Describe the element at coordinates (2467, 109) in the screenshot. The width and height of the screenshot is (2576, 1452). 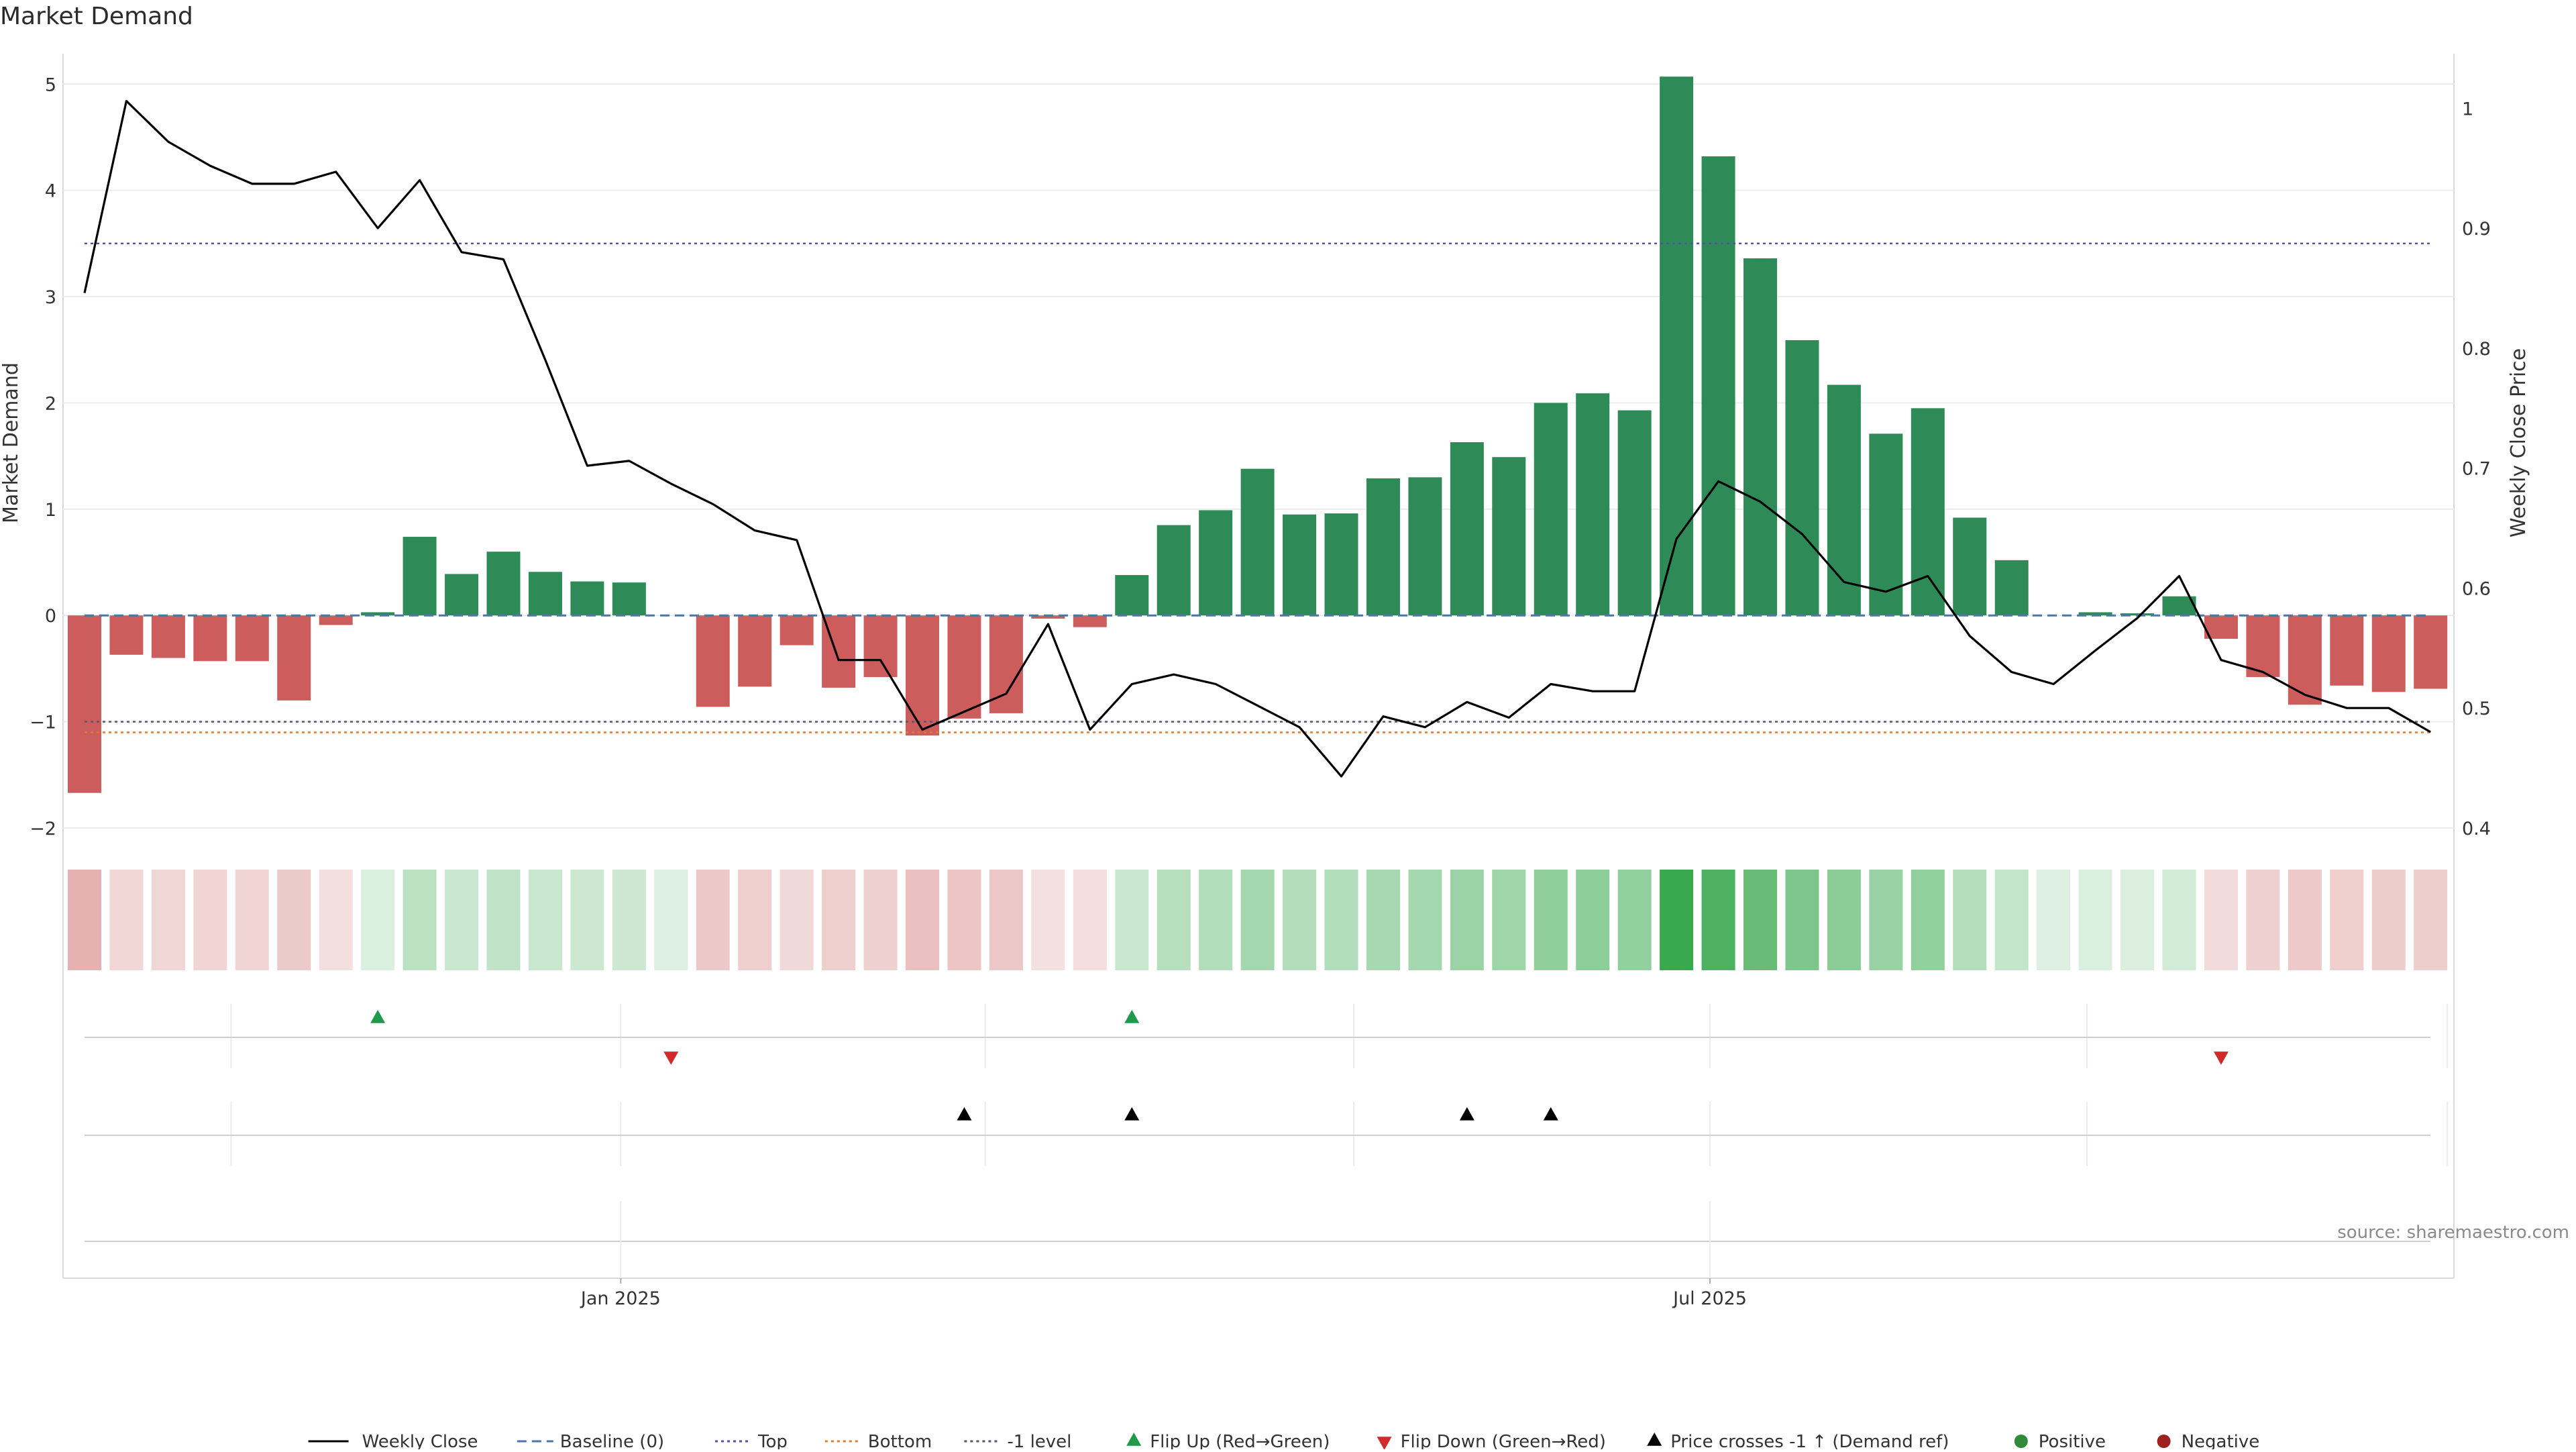
I see `y2-tick-label: 1` at that location.